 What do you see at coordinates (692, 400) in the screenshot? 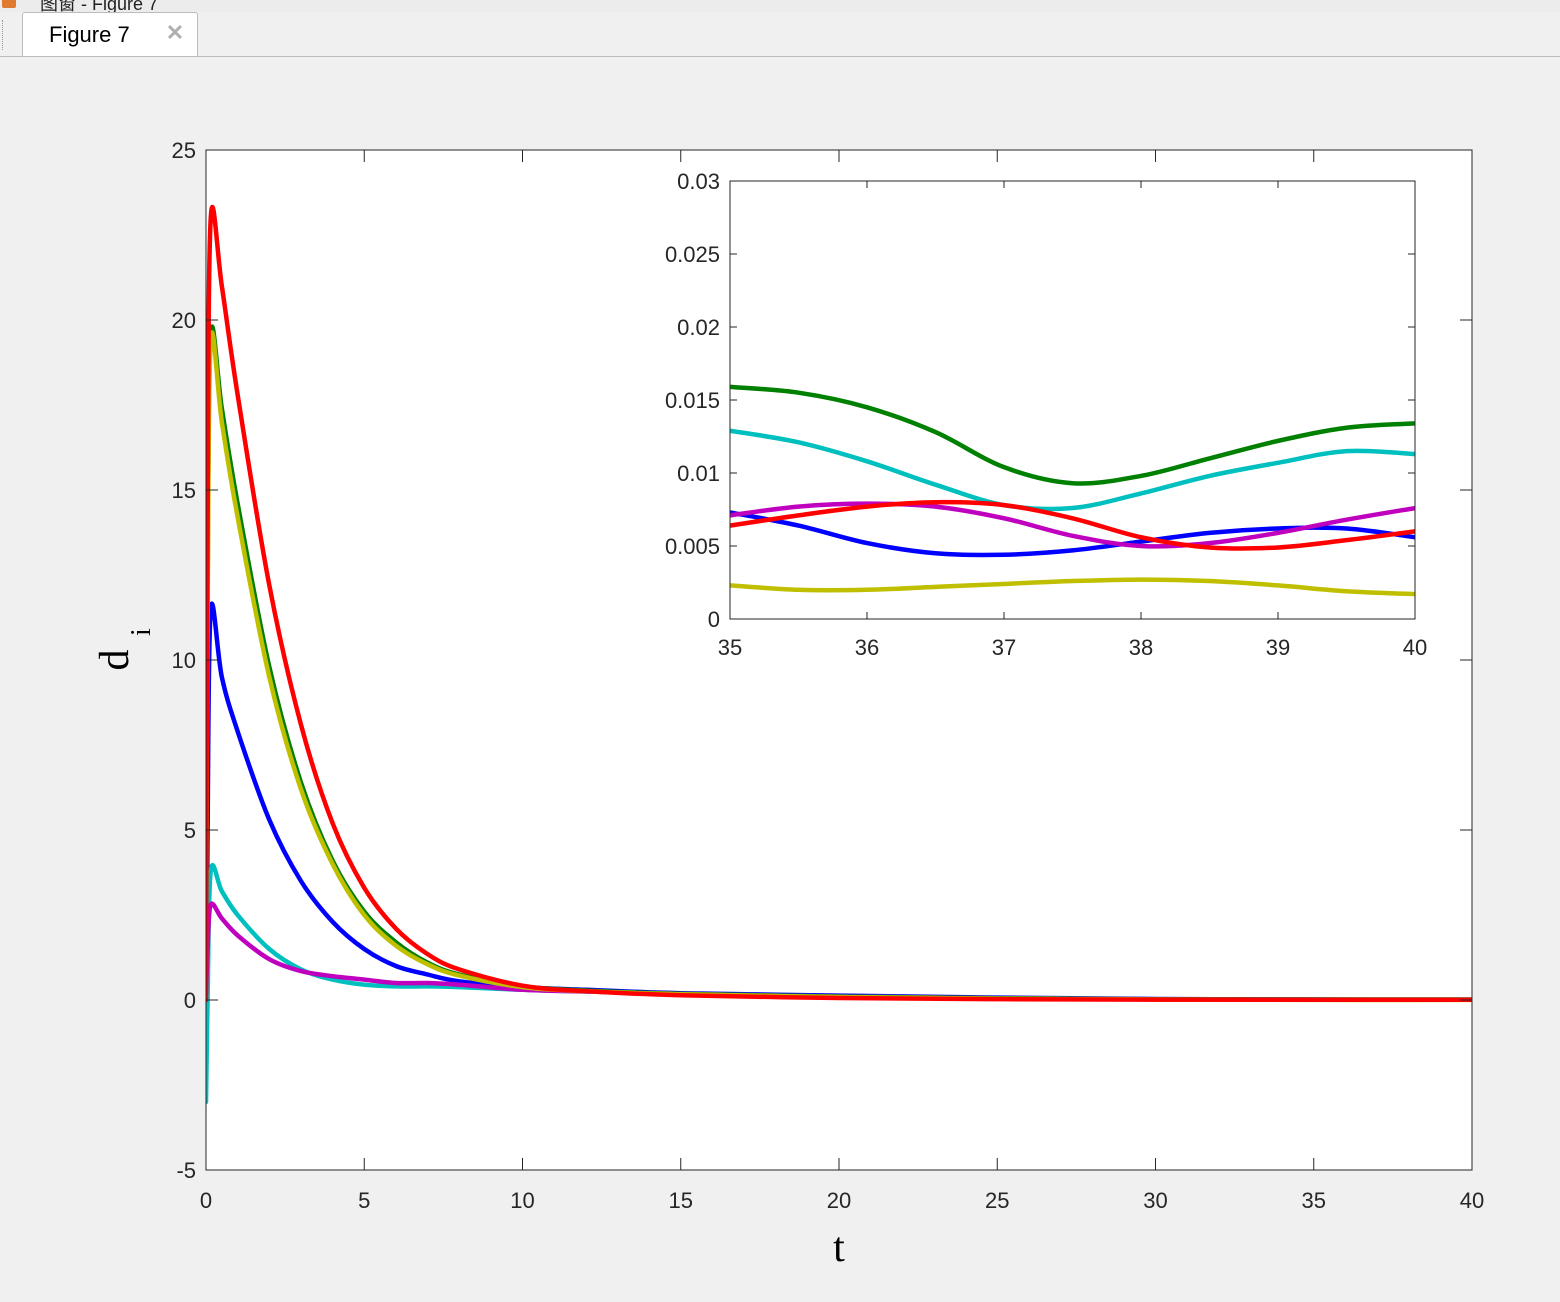
I see `y-tick-label: 0.015` at bounding box center [692, 400].